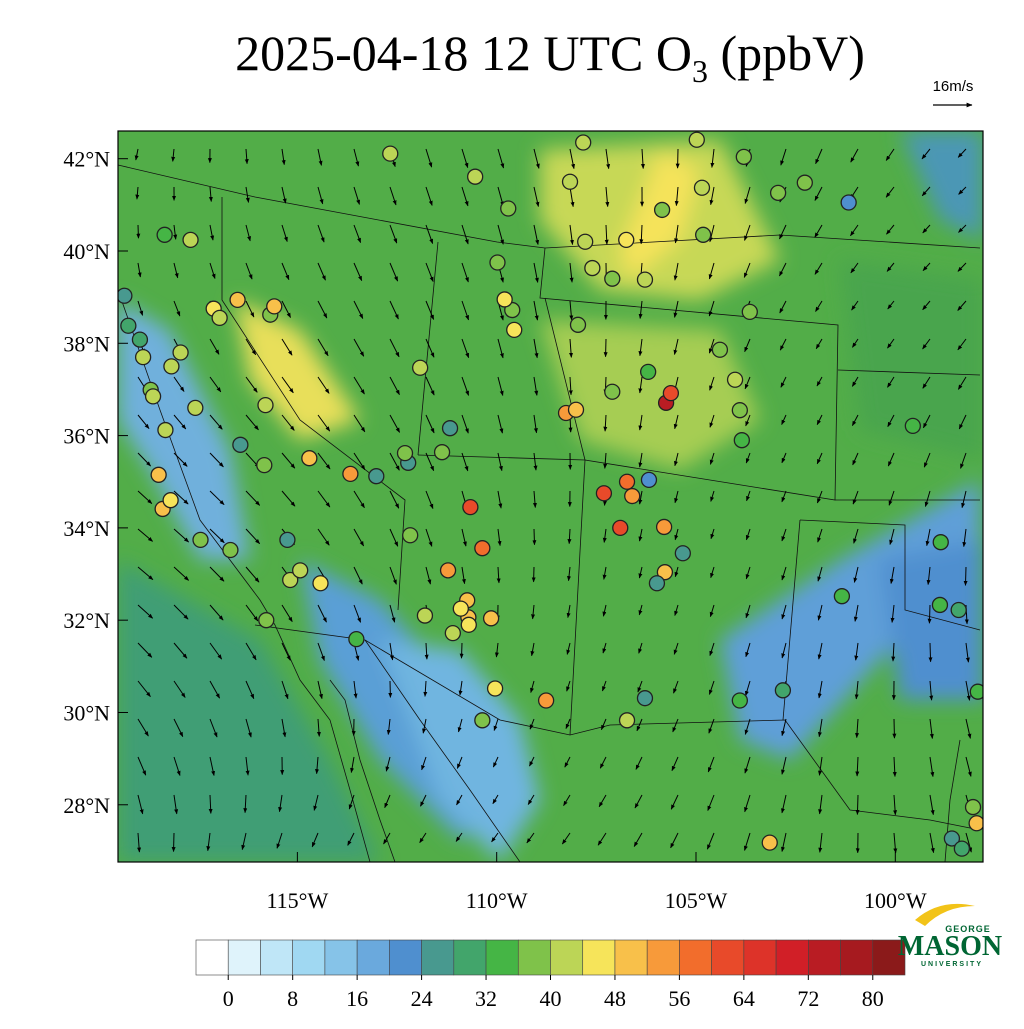  I want to click on y-tick-label: 38°N, so click(86, 343).